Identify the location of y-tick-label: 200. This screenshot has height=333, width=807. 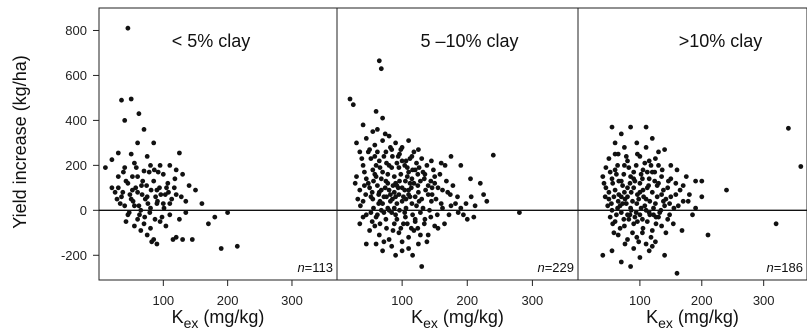
(76, 165).